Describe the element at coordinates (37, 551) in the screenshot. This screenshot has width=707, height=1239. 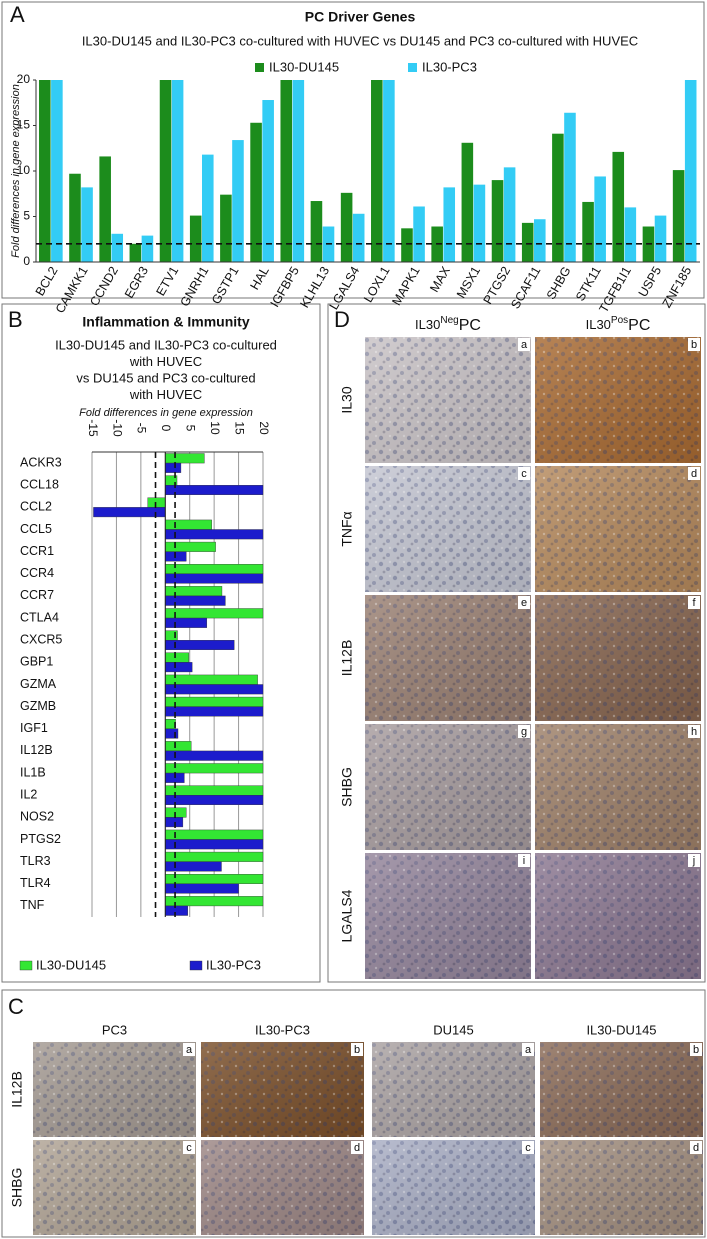
I see `y-tick-label: CCR1` at that location.